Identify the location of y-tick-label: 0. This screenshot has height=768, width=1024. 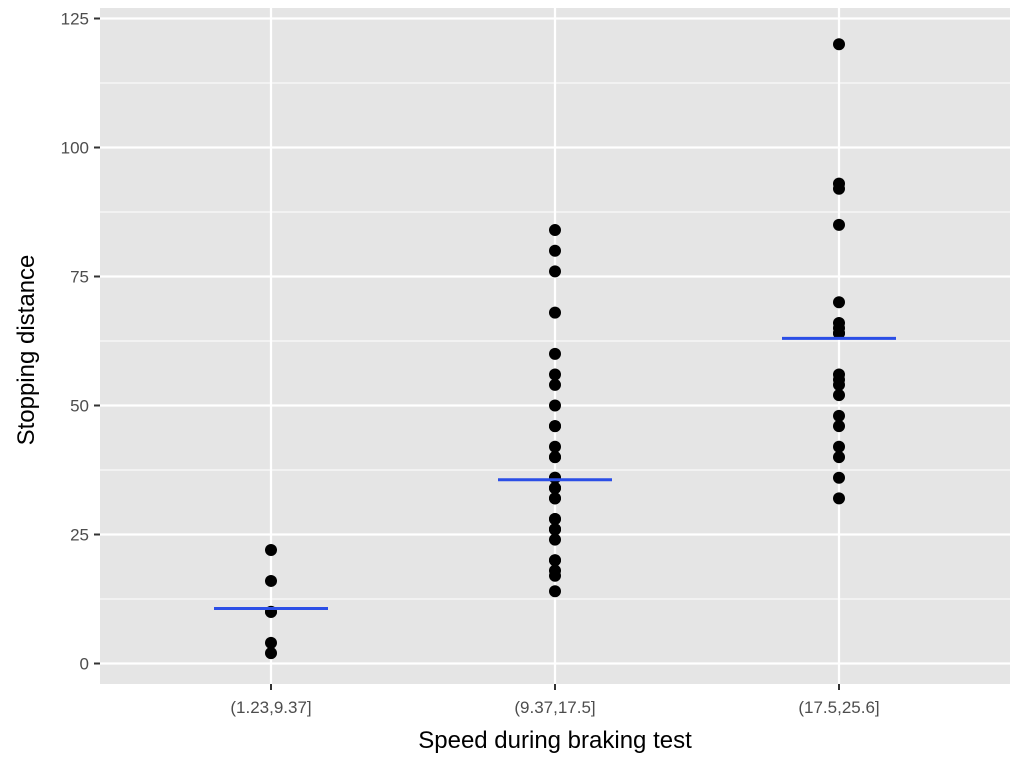
(84, 664).